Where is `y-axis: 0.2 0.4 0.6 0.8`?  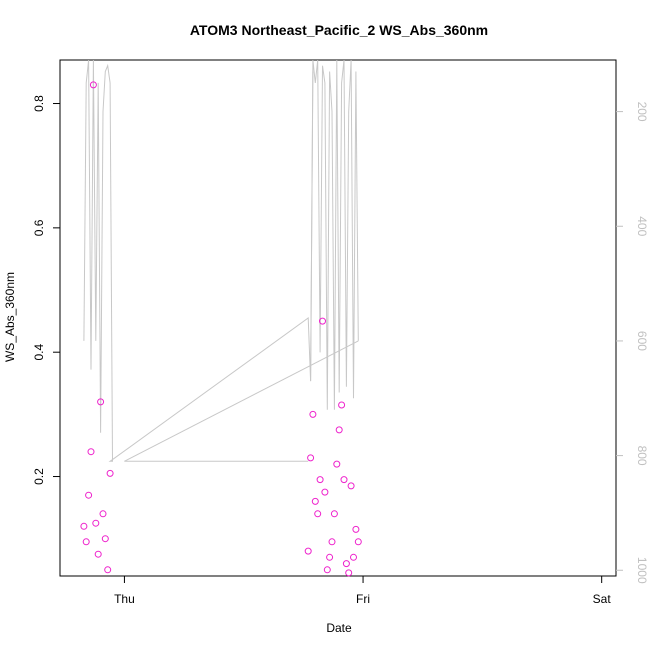 y-axis: 0.2 0.4 0.6 0.8 is located at coordinates (46, 290).